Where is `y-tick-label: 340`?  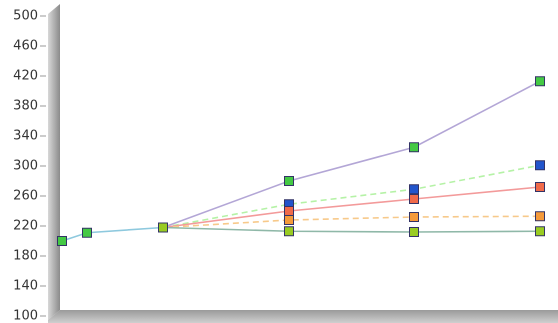 y-tick-label: 340 is located at coordinates (25, 136).